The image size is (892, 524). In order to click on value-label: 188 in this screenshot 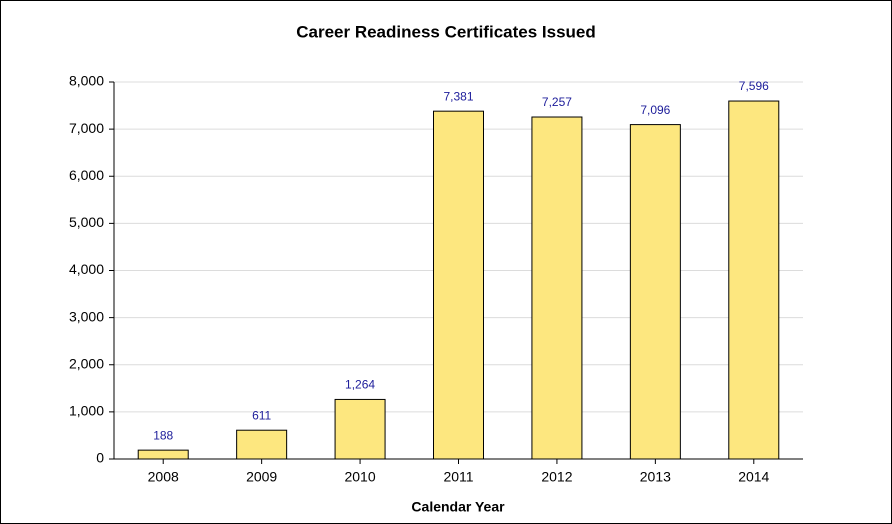, I will do `click(163, 435)`.